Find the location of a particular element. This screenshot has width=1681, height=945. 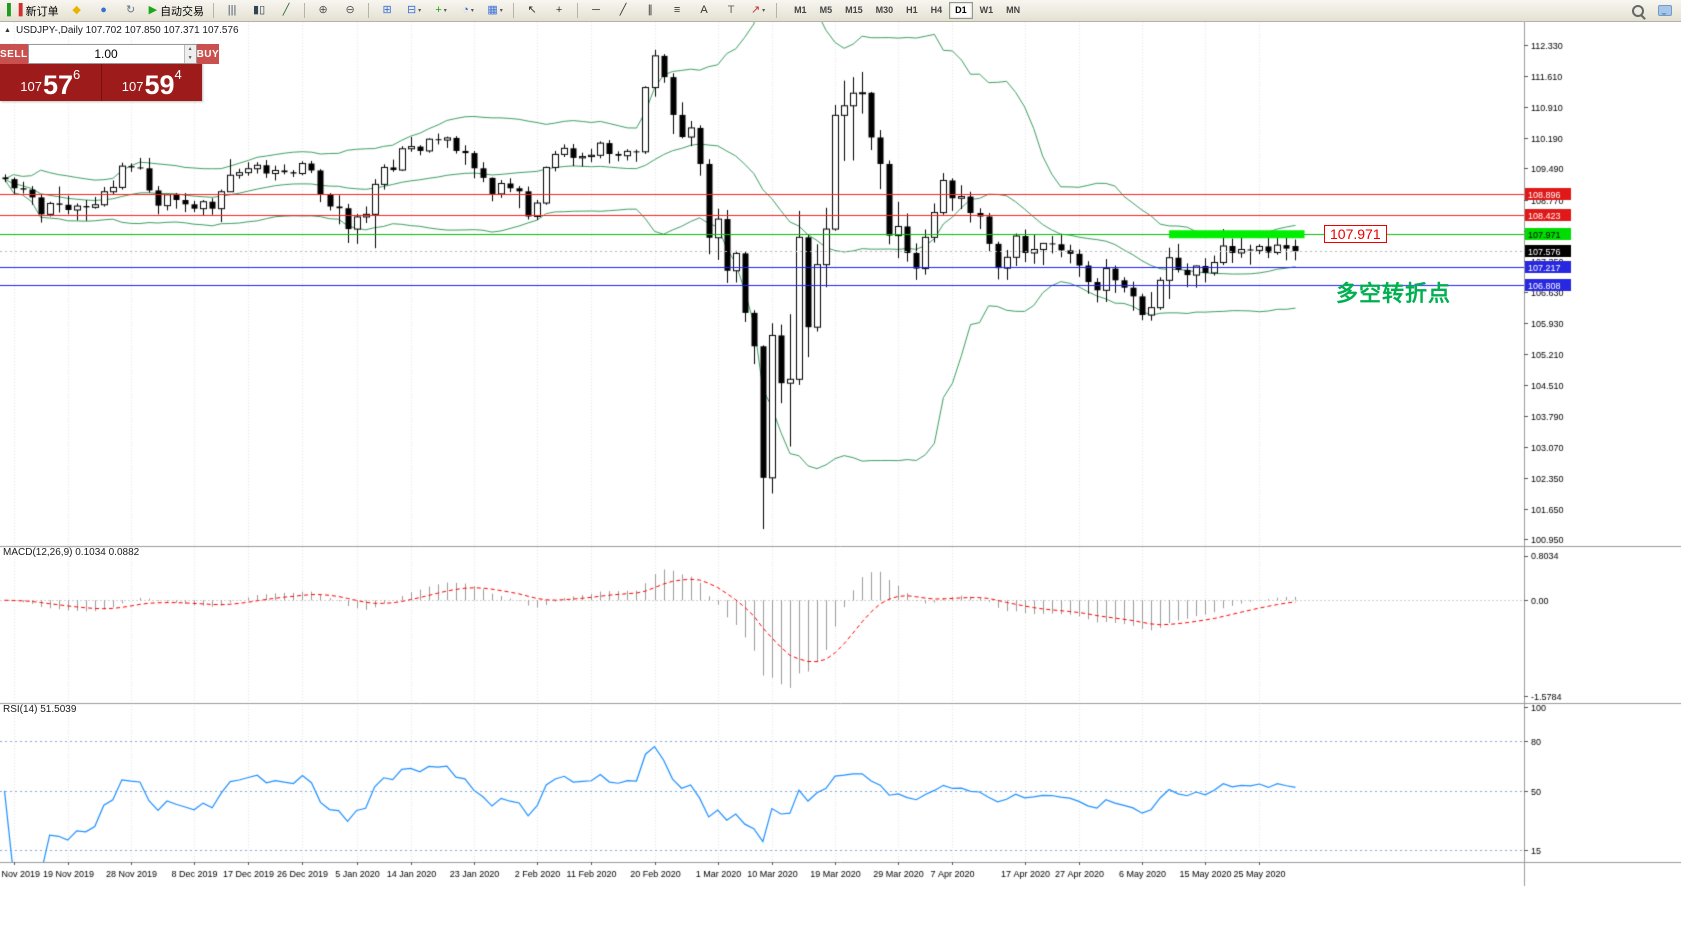

zoom-out-button: ⊖ is located at coordinates (350, 11).